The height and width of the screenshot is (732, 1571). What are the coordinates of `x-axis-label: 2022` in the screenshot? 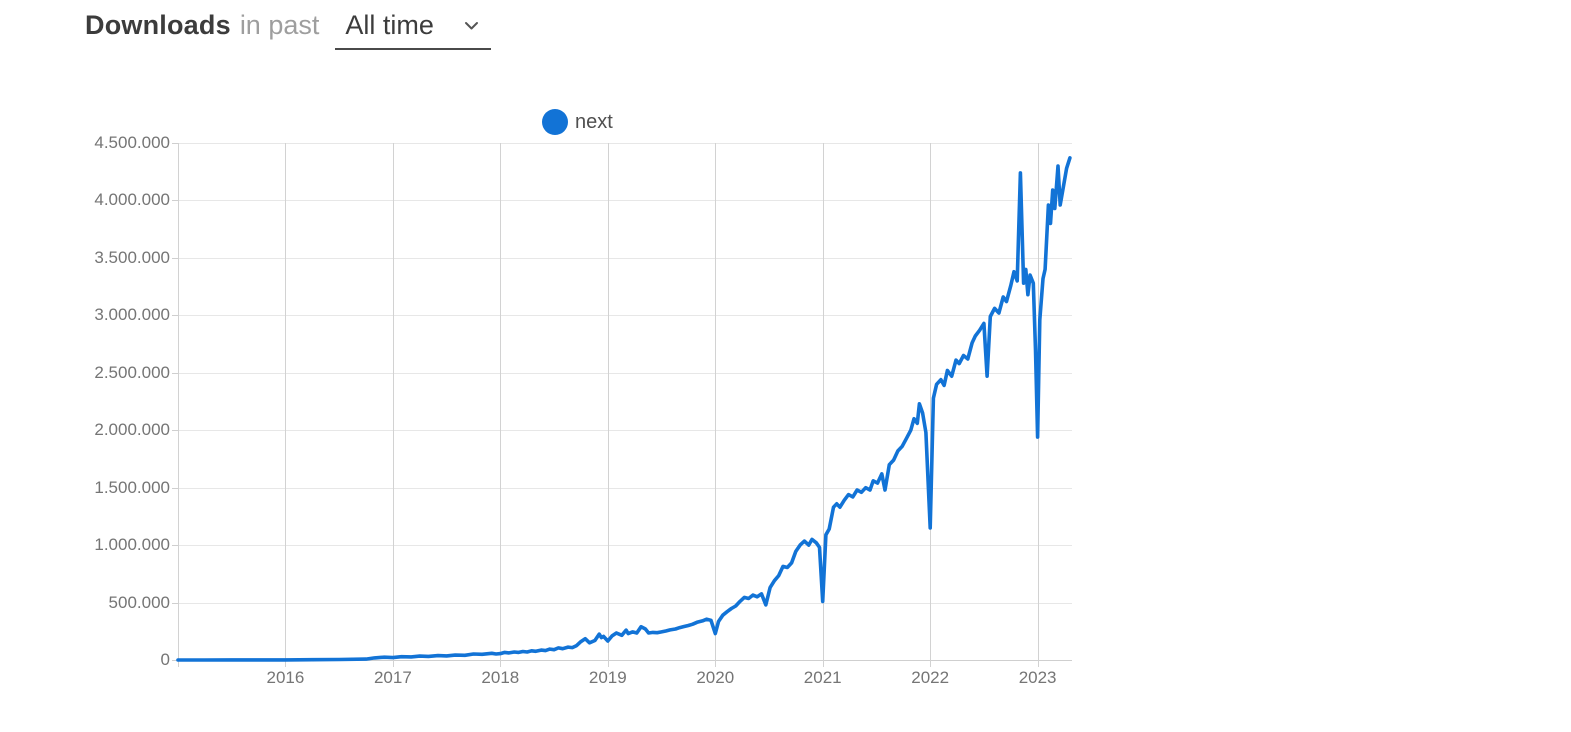 It's located at (930, 677).